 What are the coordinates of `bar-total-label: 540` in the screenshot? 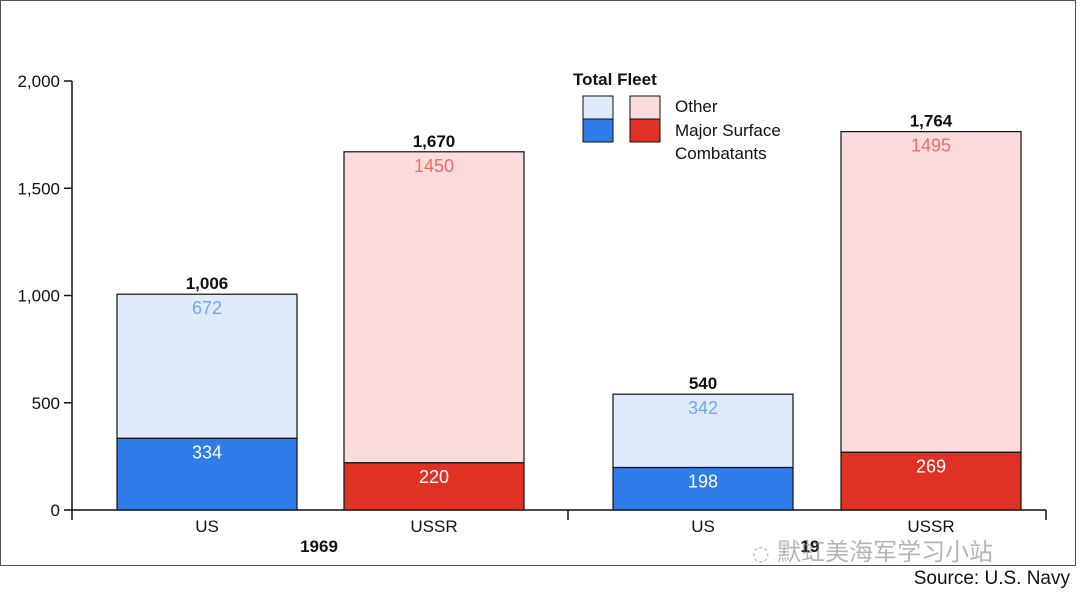 It's located at (703, 383).